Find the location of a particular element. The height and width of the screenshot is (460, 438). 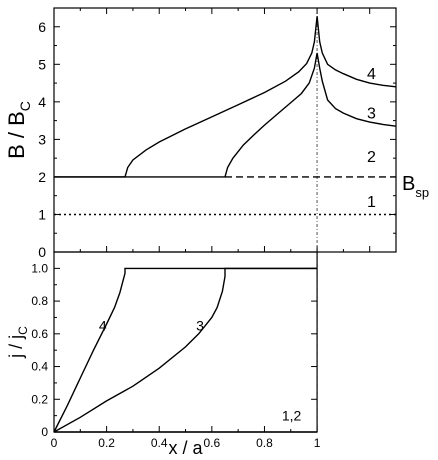

top-series-3-label: 3 is located at coordinates (371, 114).